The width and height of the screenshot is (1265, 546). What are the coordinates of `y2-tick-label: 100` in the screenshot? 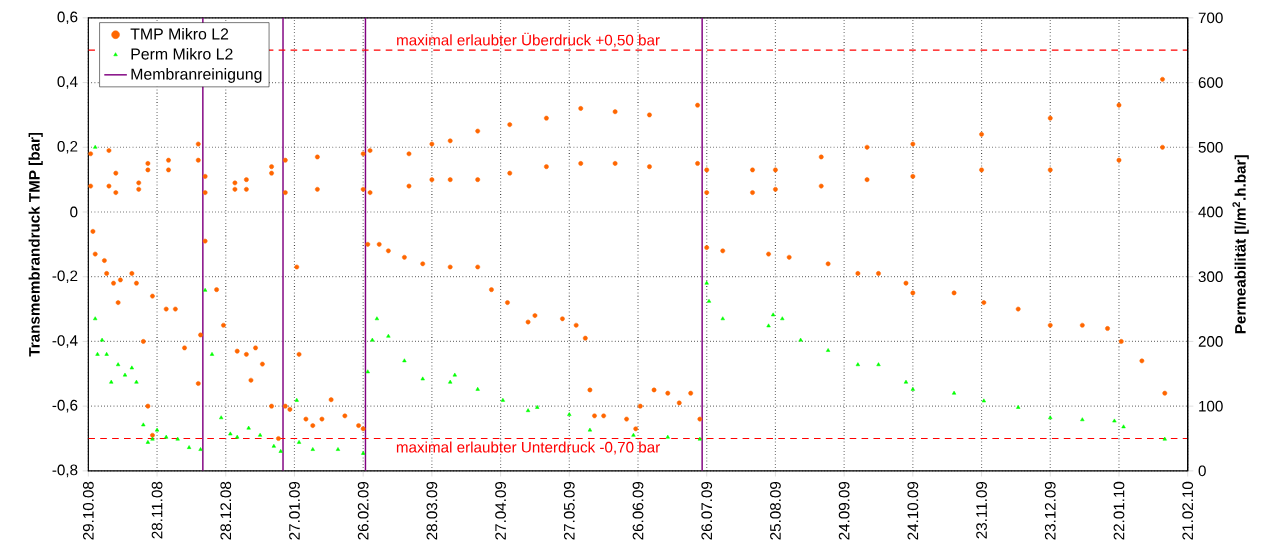 It's located at (1211, 406).